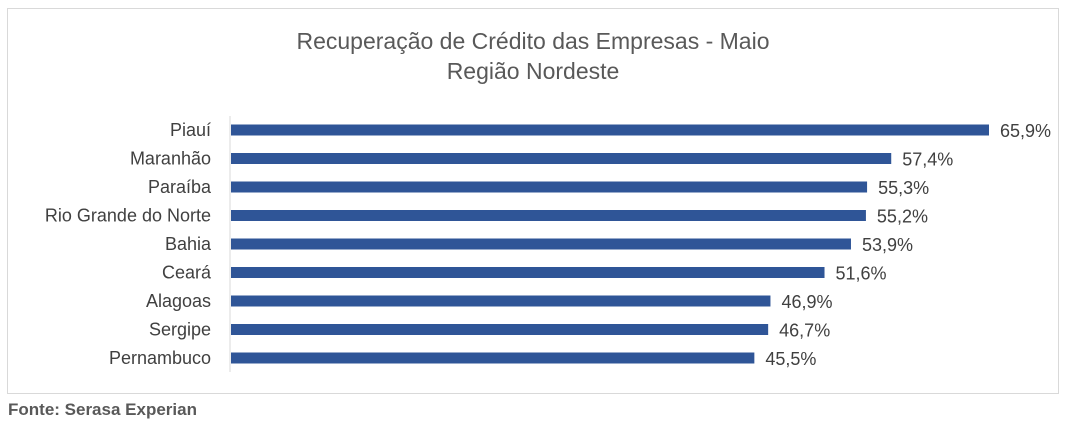  I want to click on category-label: Pernambuco, so click(160, 358).